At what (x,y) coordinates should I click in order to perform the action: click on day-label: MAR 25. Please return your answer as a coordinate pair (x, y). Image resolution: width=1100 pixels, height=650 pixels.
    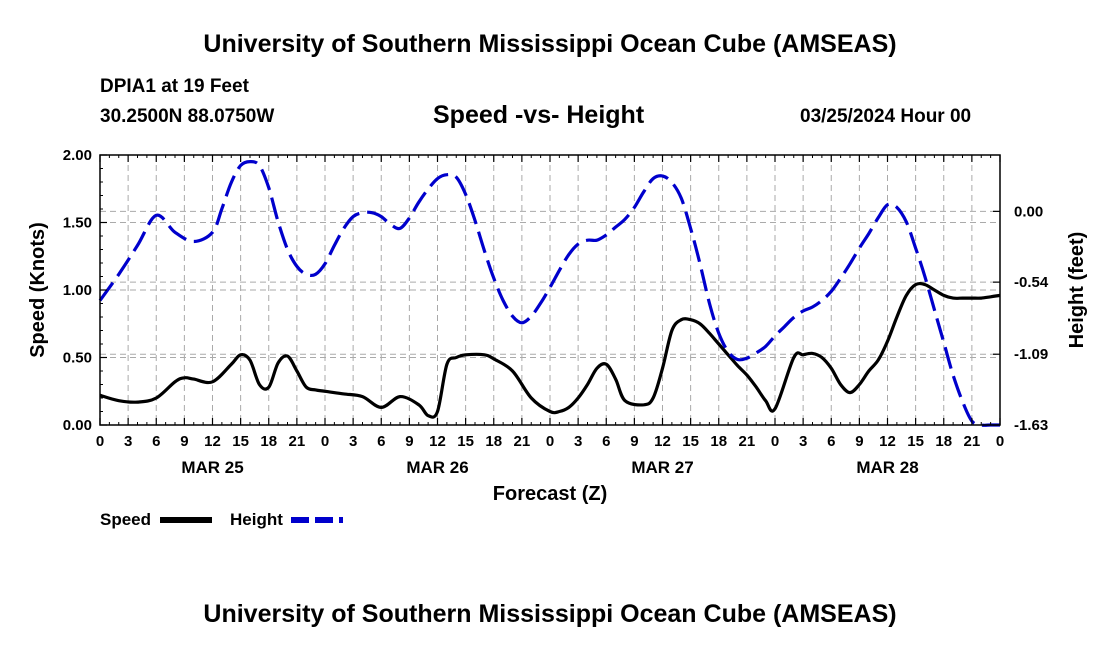
    Looking at the image, I should click on (212, 467).